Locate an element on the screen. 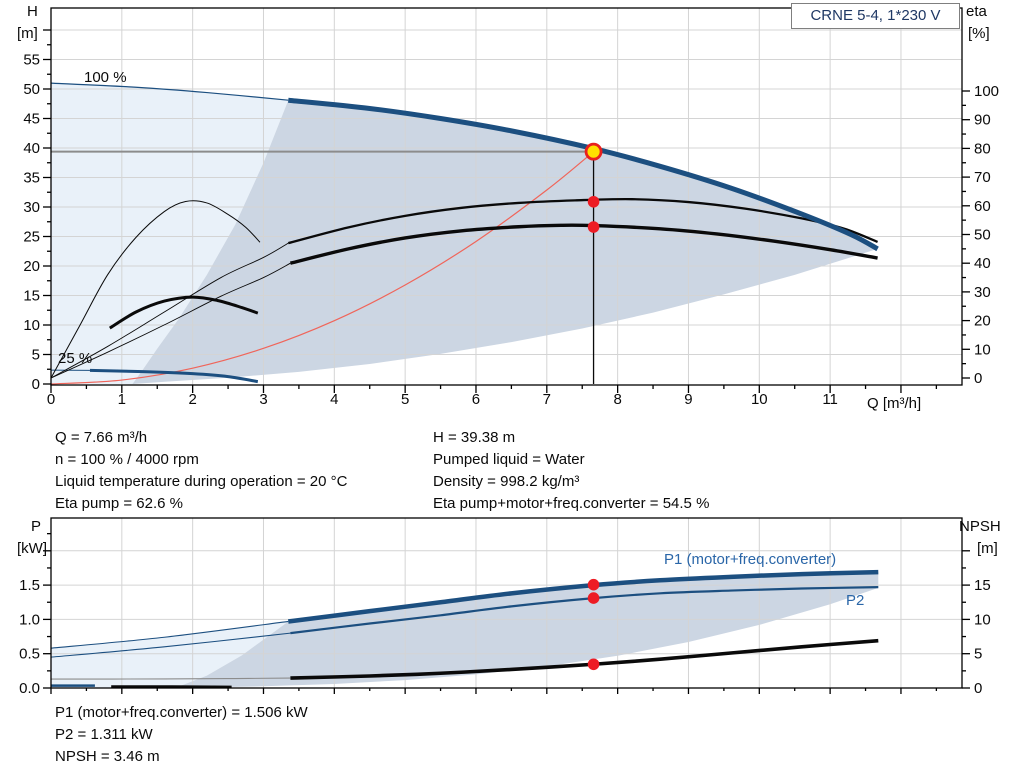 This screenshot has height=781, width=1024. tick-label: 6 is located at coordinates (476, 399).